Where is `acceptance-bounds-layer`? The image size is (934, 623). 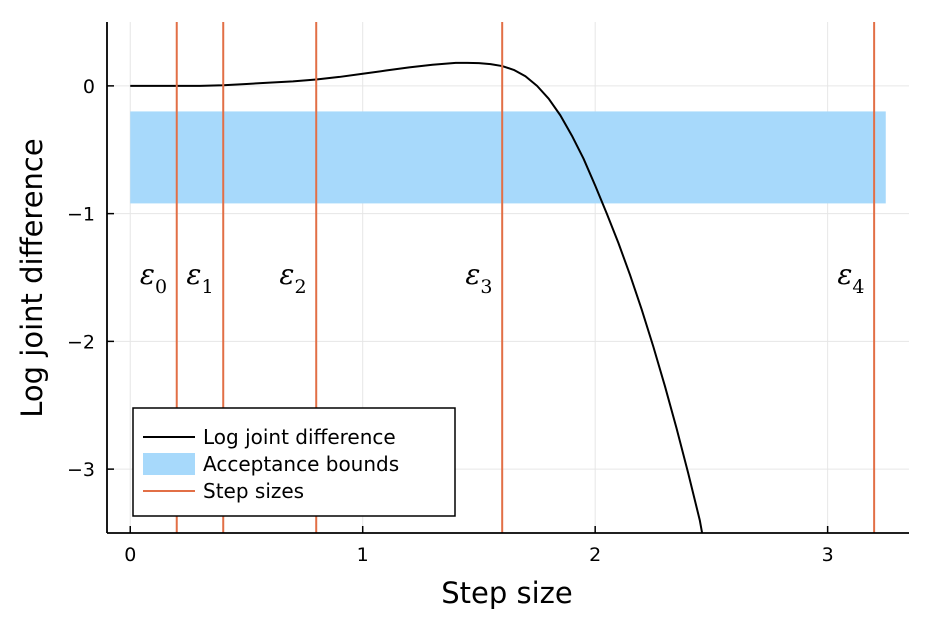
acceptance-bounds-layer is located at coordinates (508, 157).